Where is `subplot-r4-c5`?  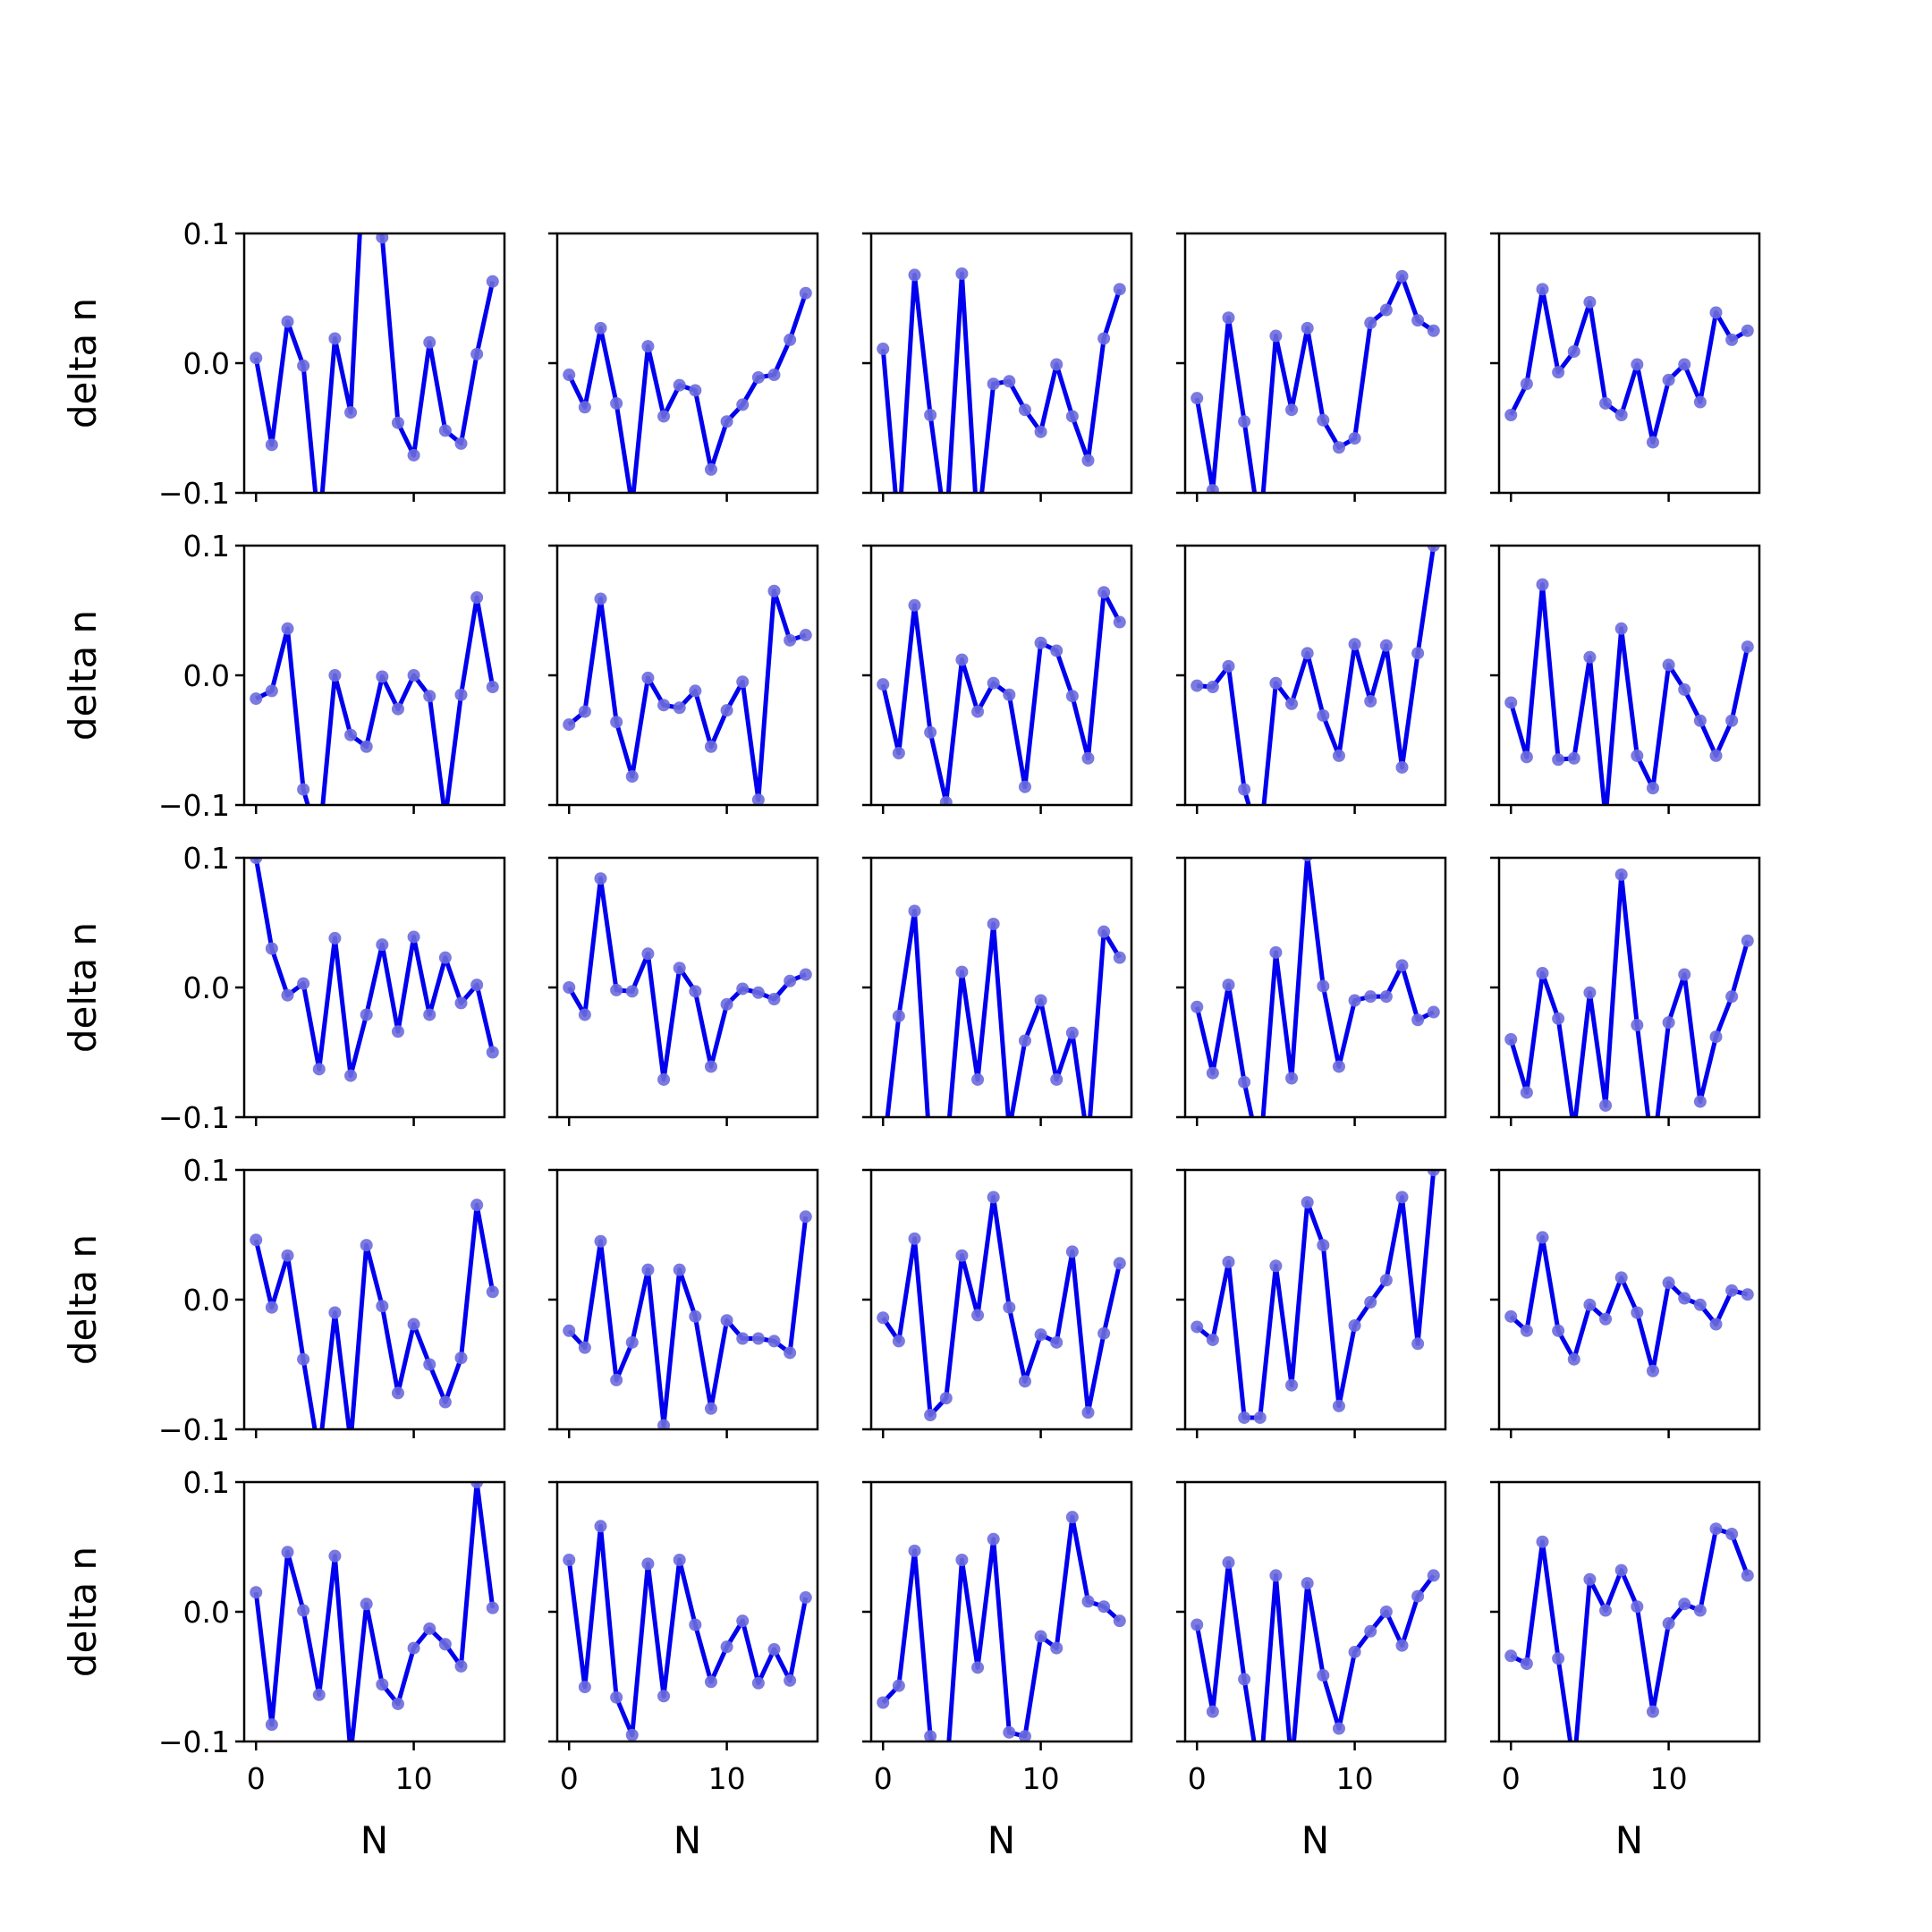
subplot-r4-c5 is located at coordinates (1625, 1303).